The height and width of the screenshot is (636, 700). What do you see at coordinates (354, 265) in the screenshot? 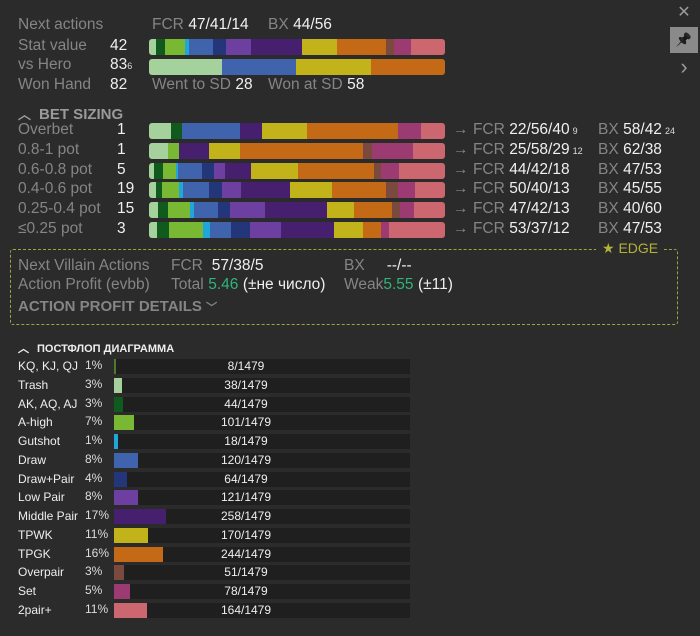
I see `villain-bx-label: BX` at bounding box center [354, 265].